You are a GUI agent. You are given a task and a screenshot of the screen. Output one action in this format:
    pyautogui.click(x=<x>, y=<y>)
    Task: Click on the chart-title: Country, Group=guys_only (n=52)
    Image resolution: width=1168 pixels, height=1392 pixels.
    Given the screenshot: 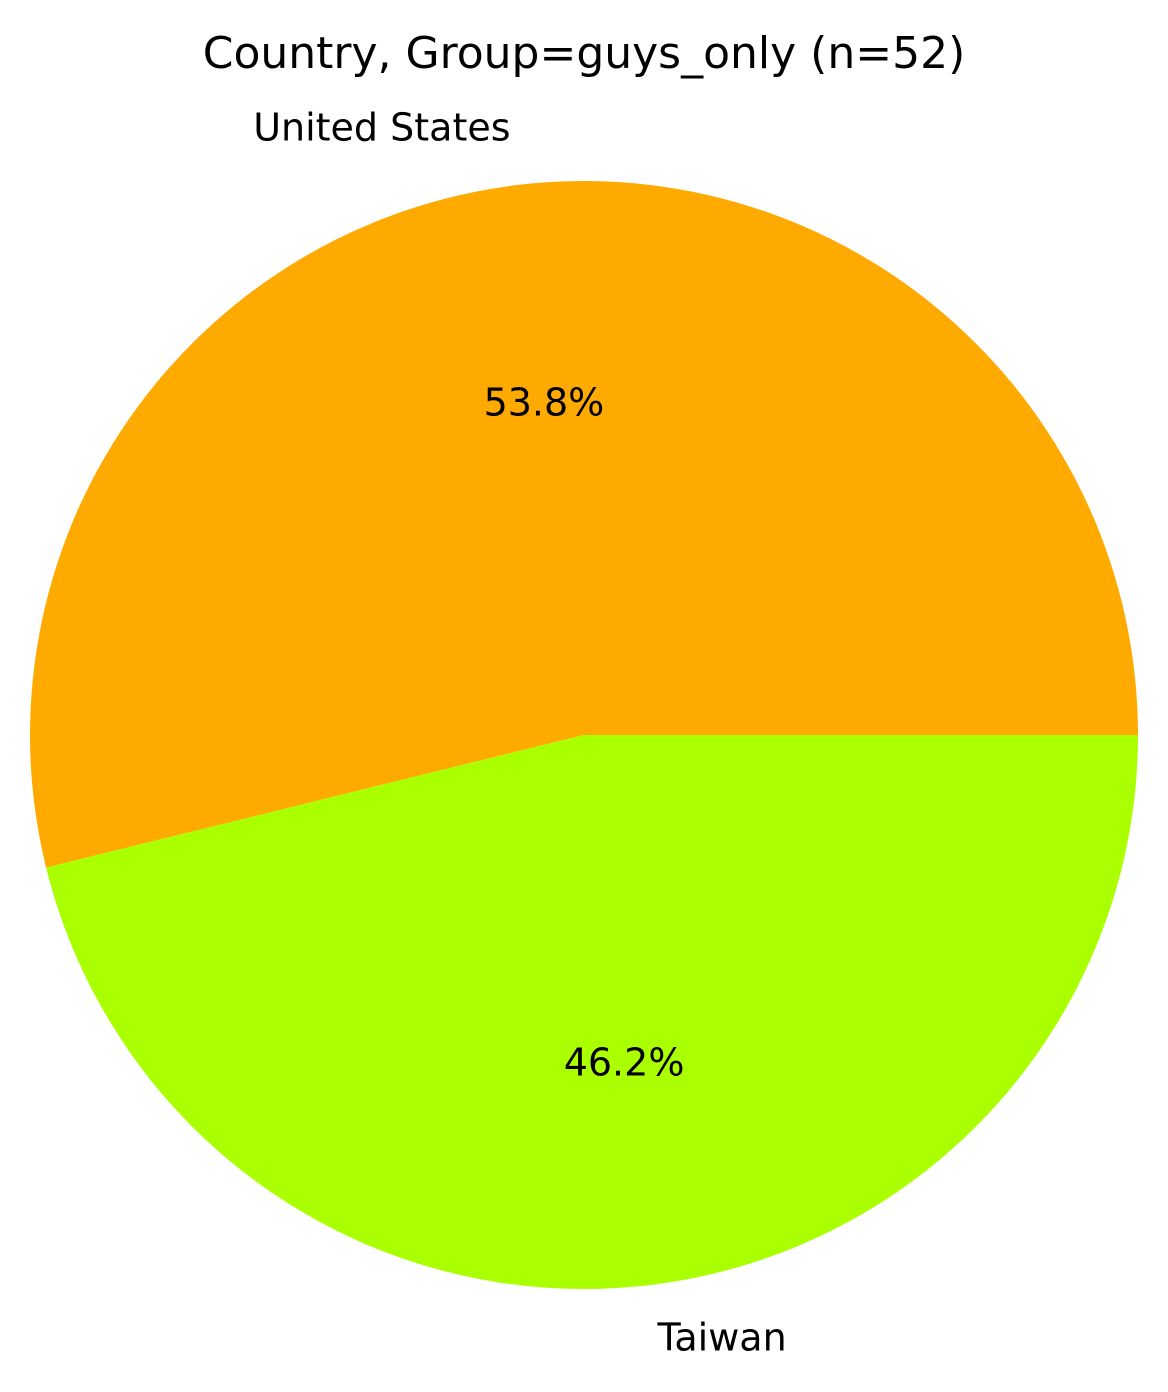 What is the action you would take?
    pyautogui.click(x=584, y=53)
    